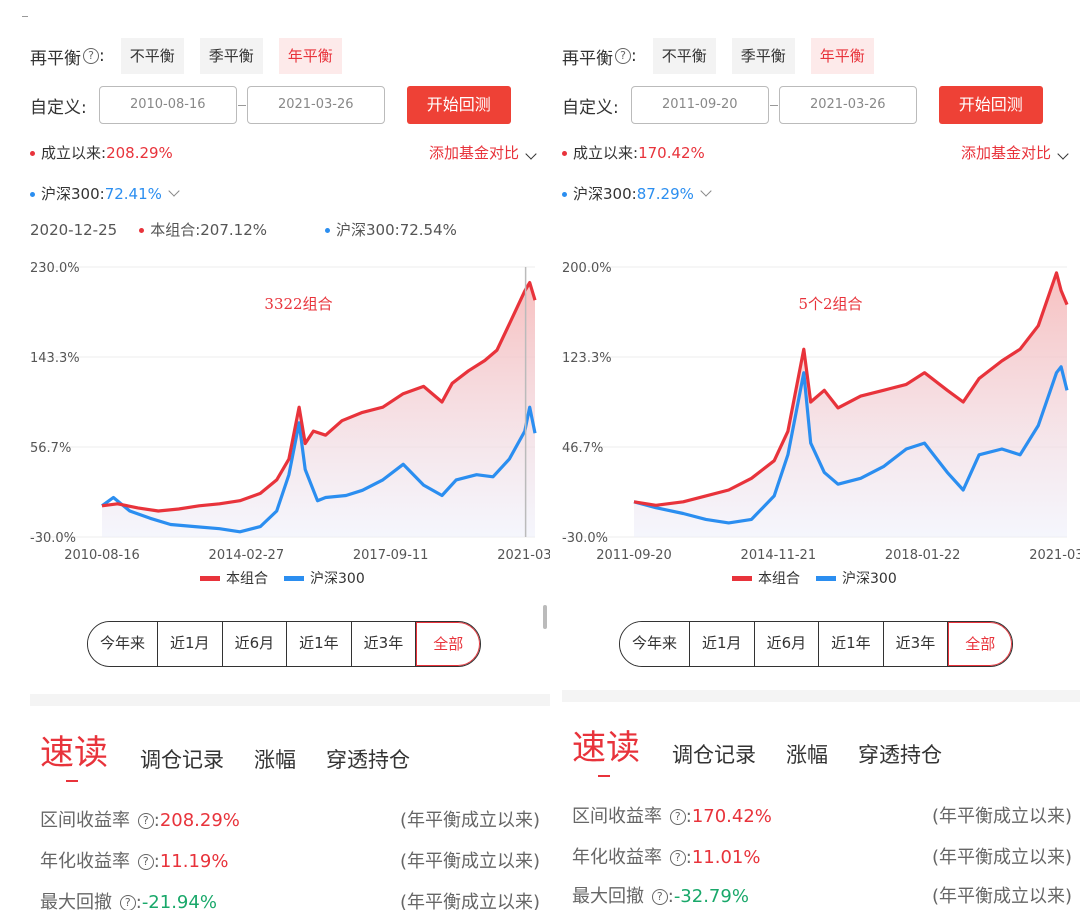 This screenshot has height=910, width=1080. Describe the element at coordinates (368, 230) in the screenshot. I see `tooltip-hs300-label: 沪深300:` at that location.